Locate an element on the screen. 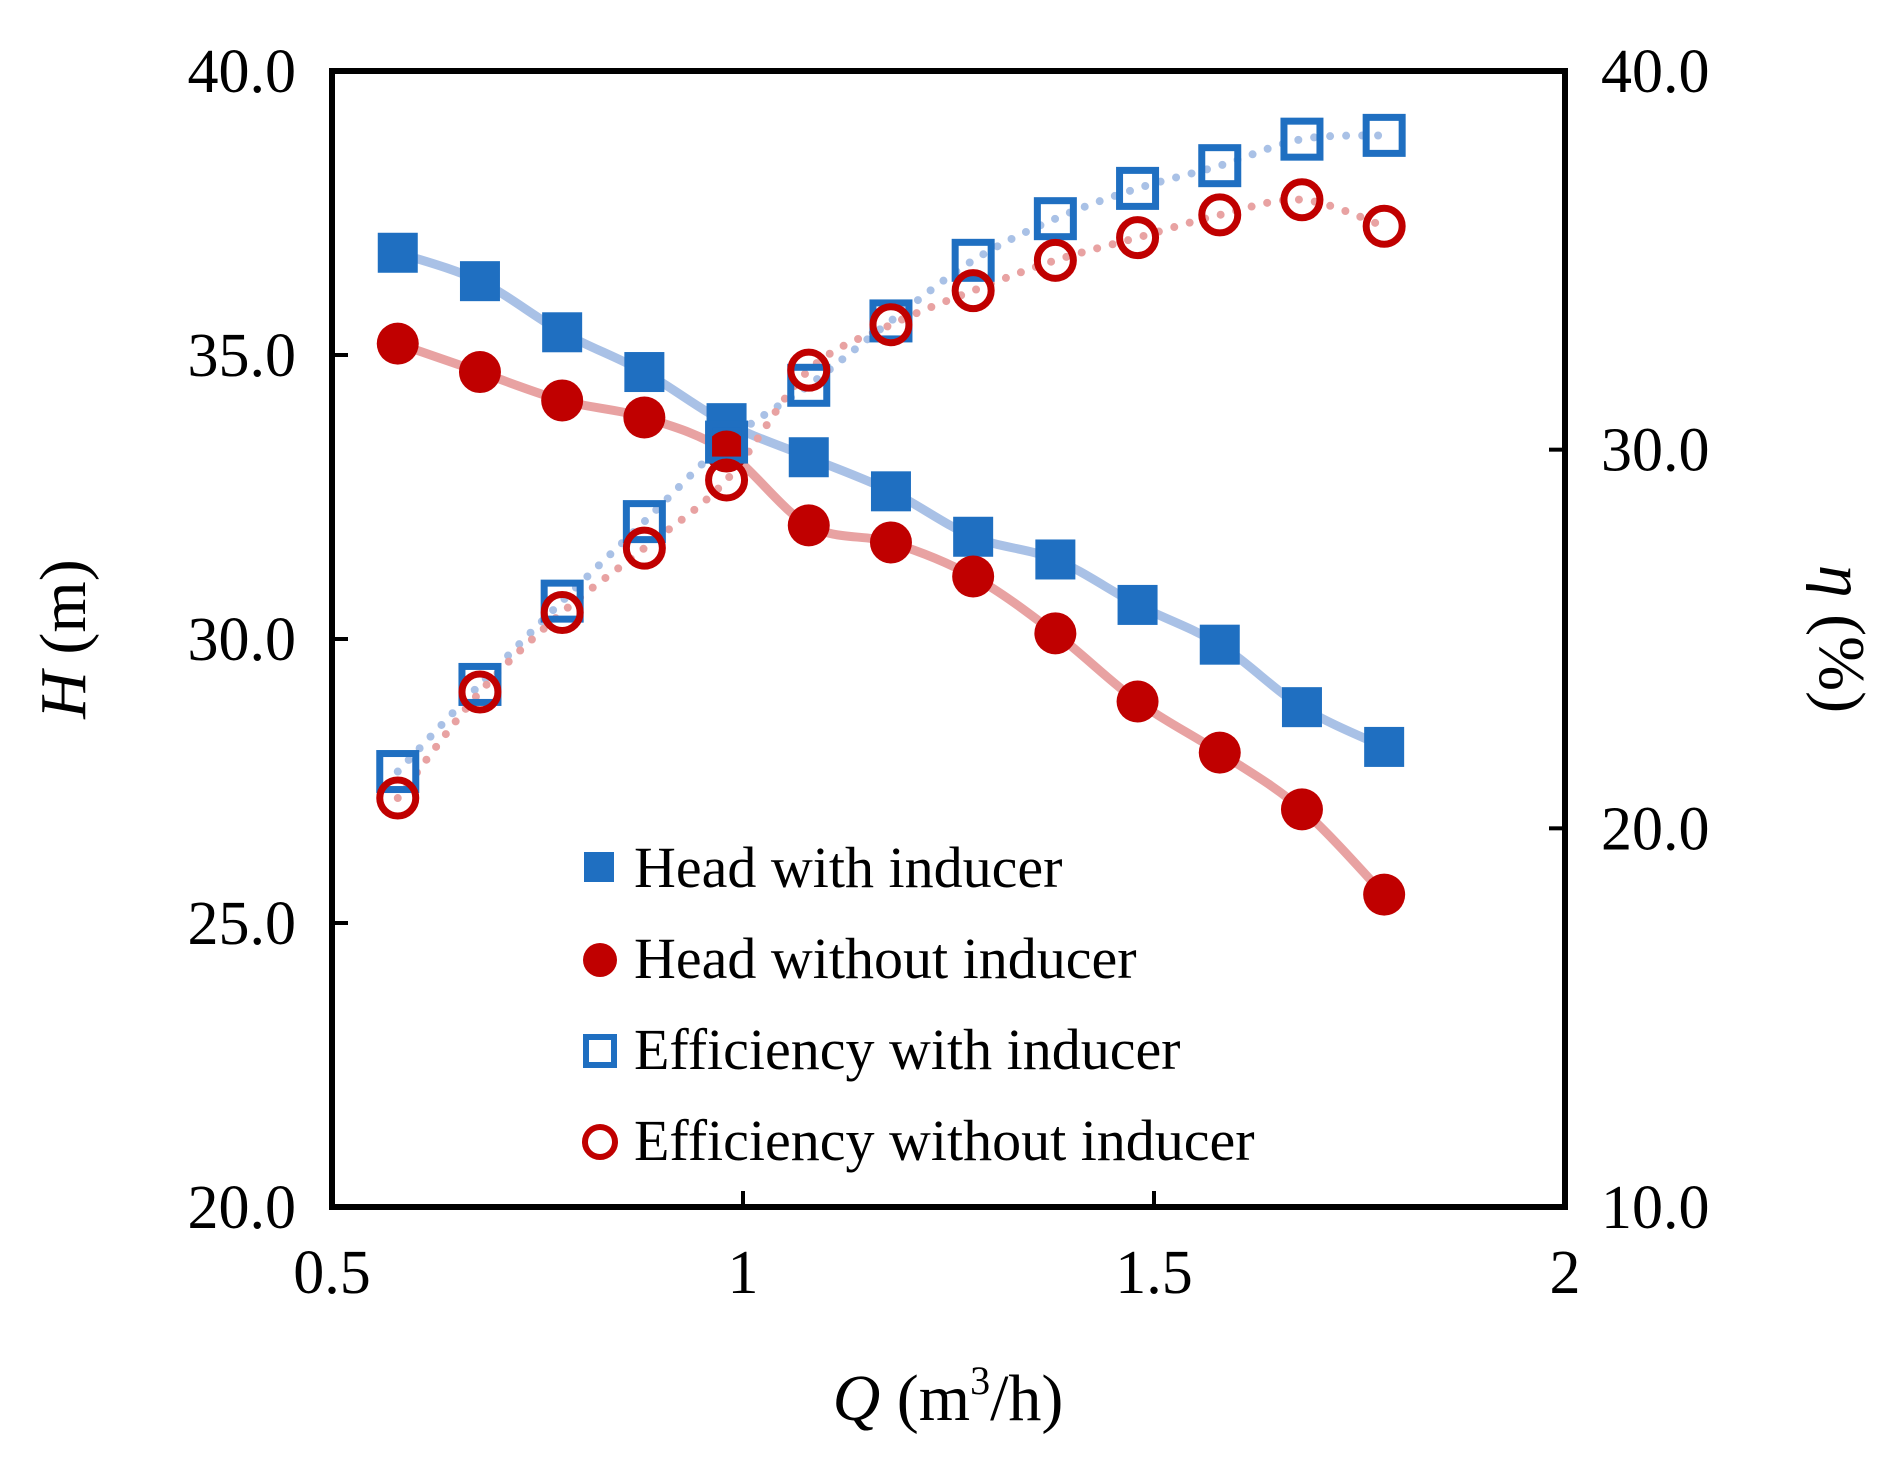 This screenshot has width=1889, height=1470. legend-label-head-with-inducer: Head with inducer is located at coordinates (848, 867).